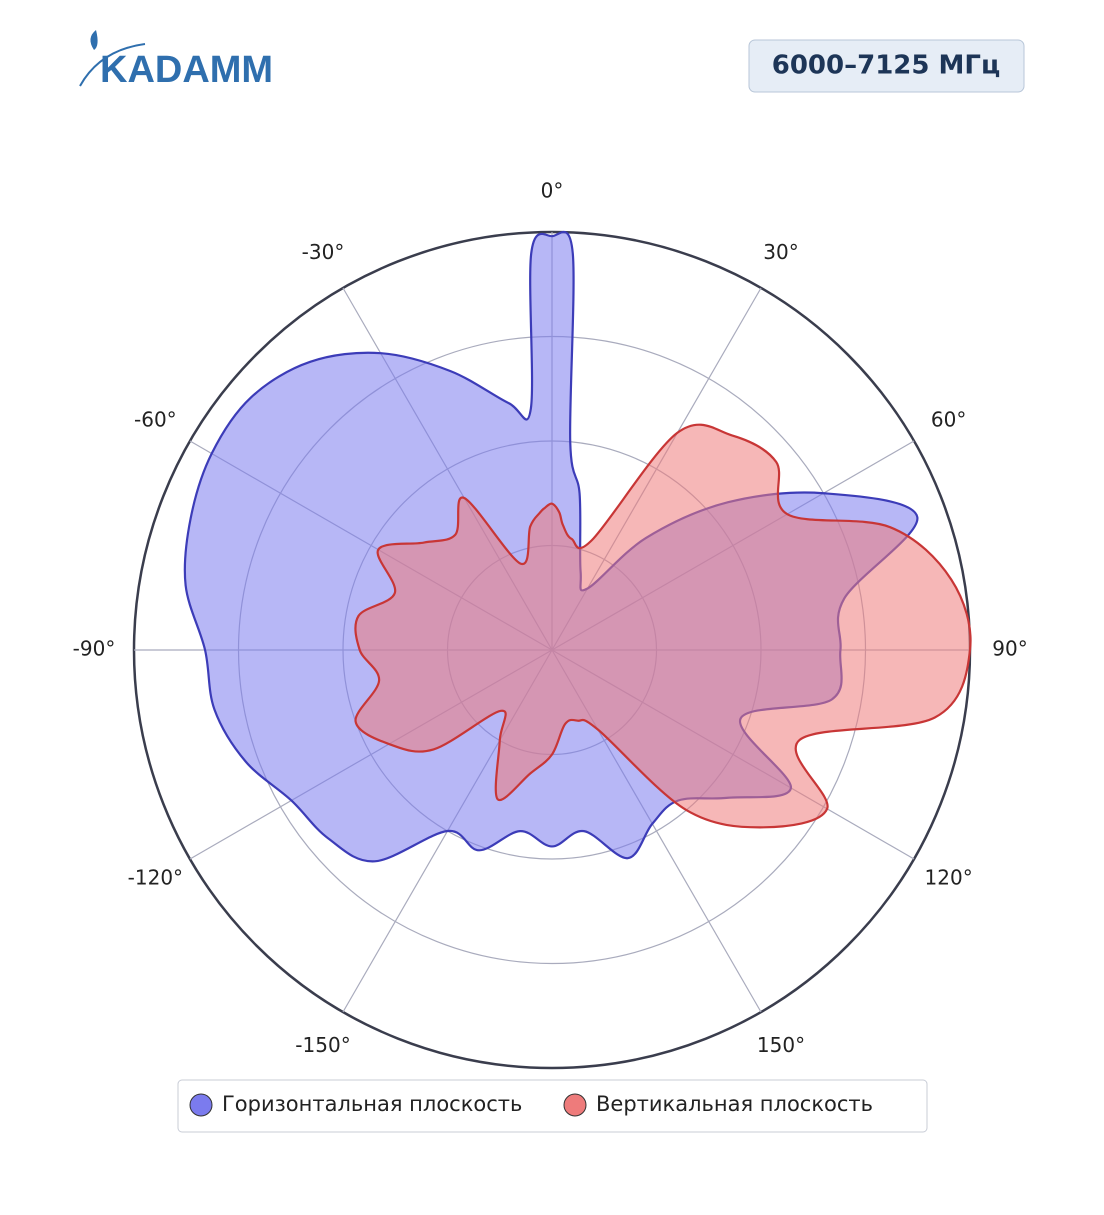 This screenshot has width=1104, height=1215. Describe the element at coordinates (734, 1104) in the screenshot. I see `legend-label: Вертикальная плоскость` at that location.